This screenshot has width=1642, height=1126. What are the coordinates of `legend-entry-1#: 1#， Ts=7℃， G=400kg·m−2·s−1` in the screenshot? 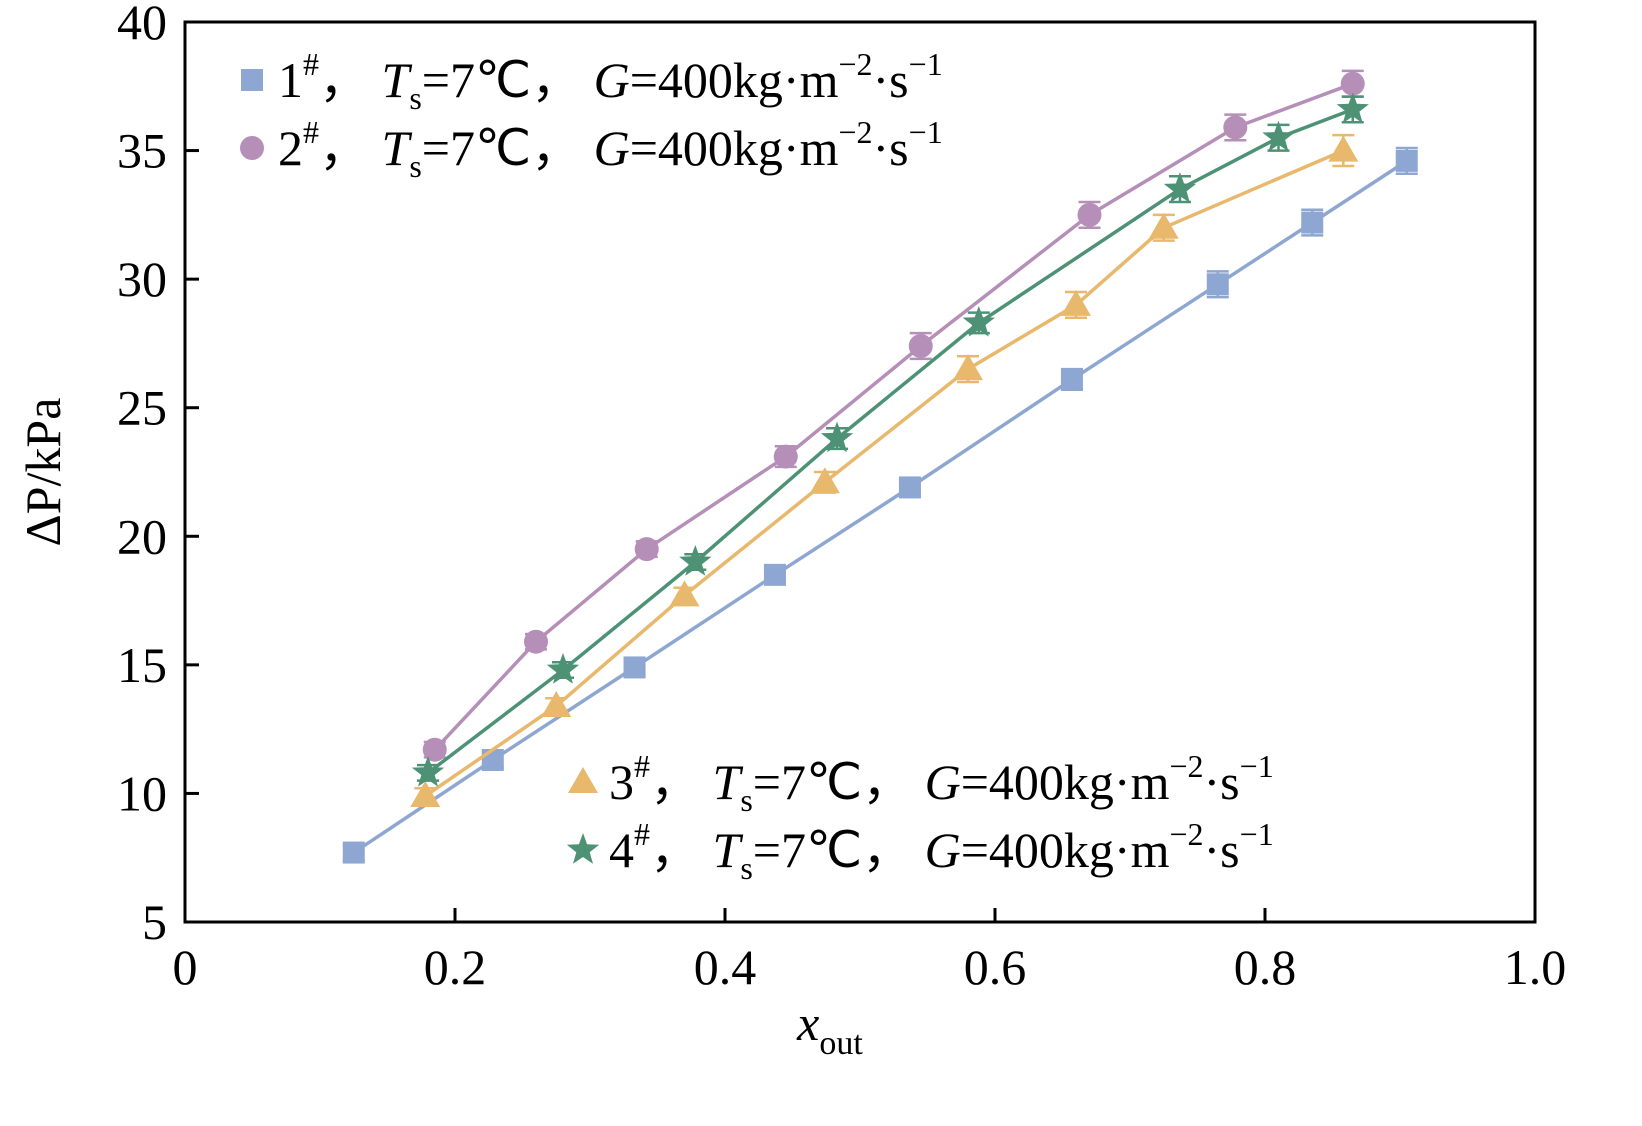 It's located at (592, 81).